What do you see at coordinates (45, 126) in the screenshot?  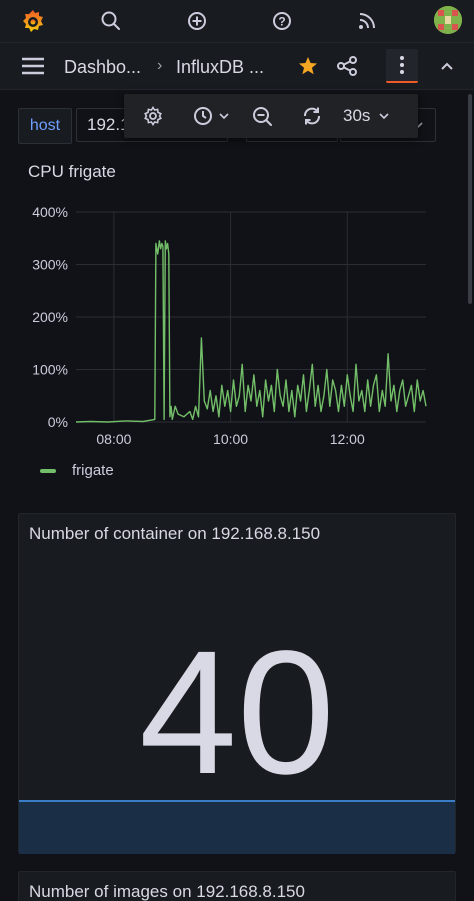 I see `variable-label-host: host` at bounding box center [45, 126].